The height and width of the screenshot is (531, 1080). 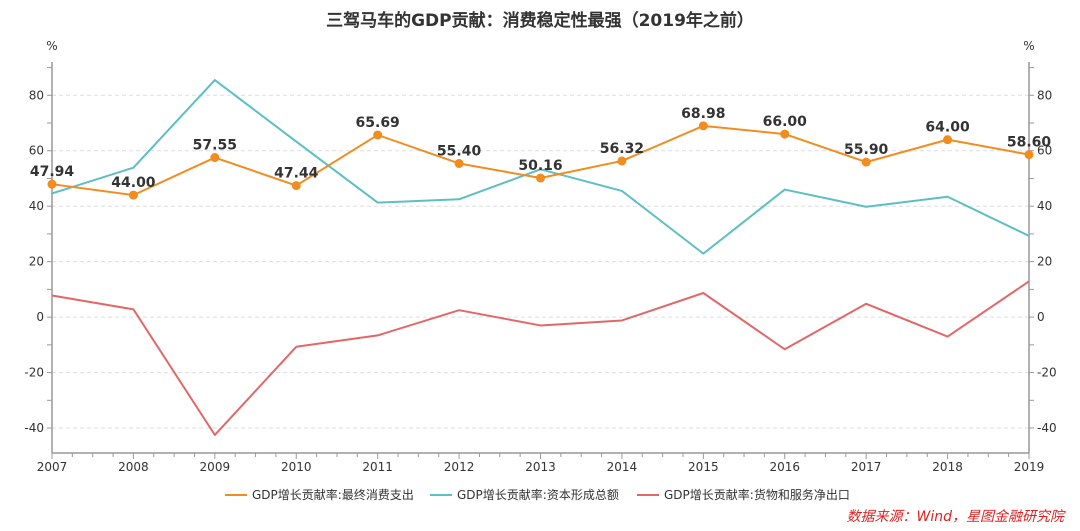 I want to click on right-y-tick-label: 60, so click(x=1044, y=151).